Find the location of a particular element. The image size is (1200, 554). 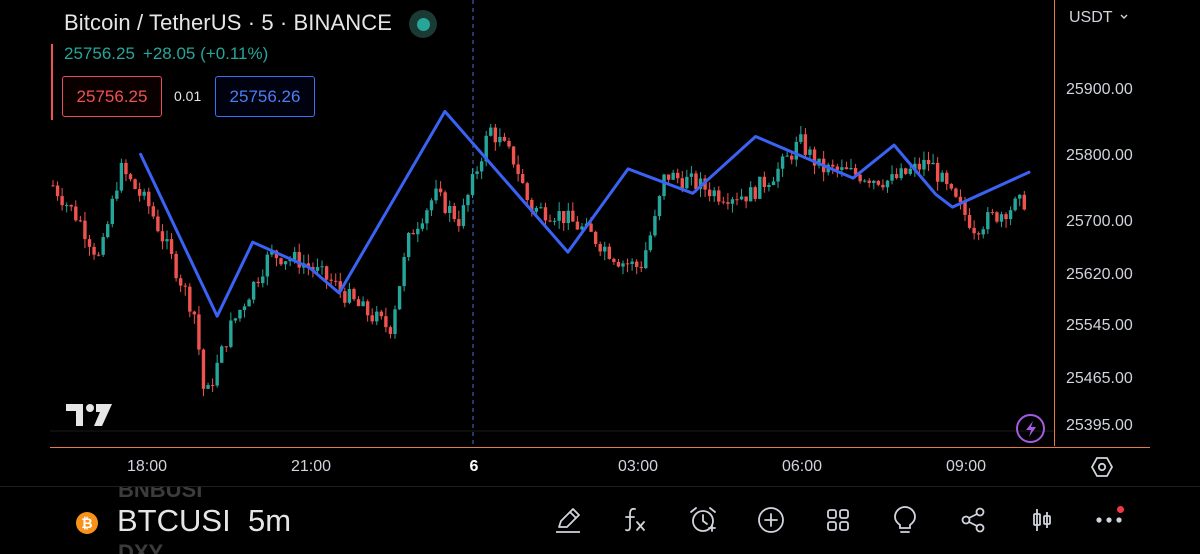

share-button is located at coordinates (973, 520).